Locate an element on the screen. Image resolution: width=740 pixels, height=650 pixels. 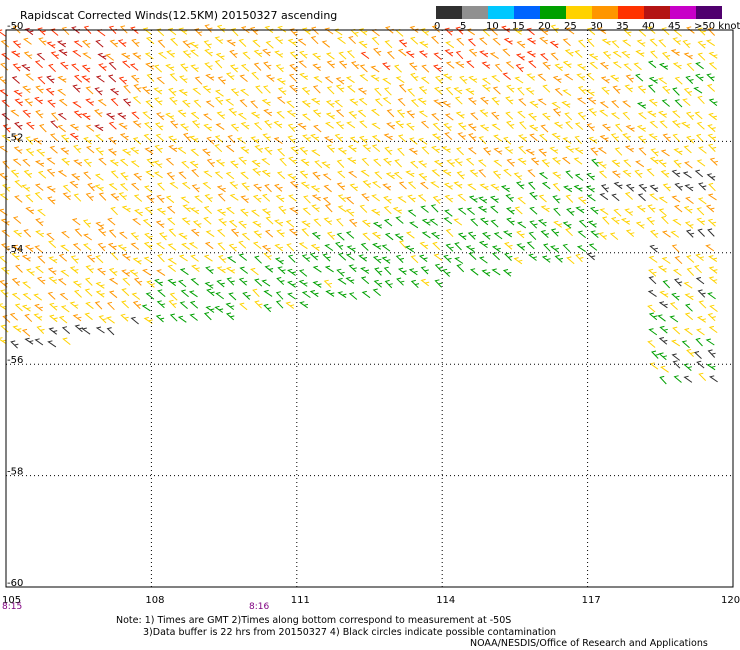
legend-label: 45 is located at coordinates (674, 26).